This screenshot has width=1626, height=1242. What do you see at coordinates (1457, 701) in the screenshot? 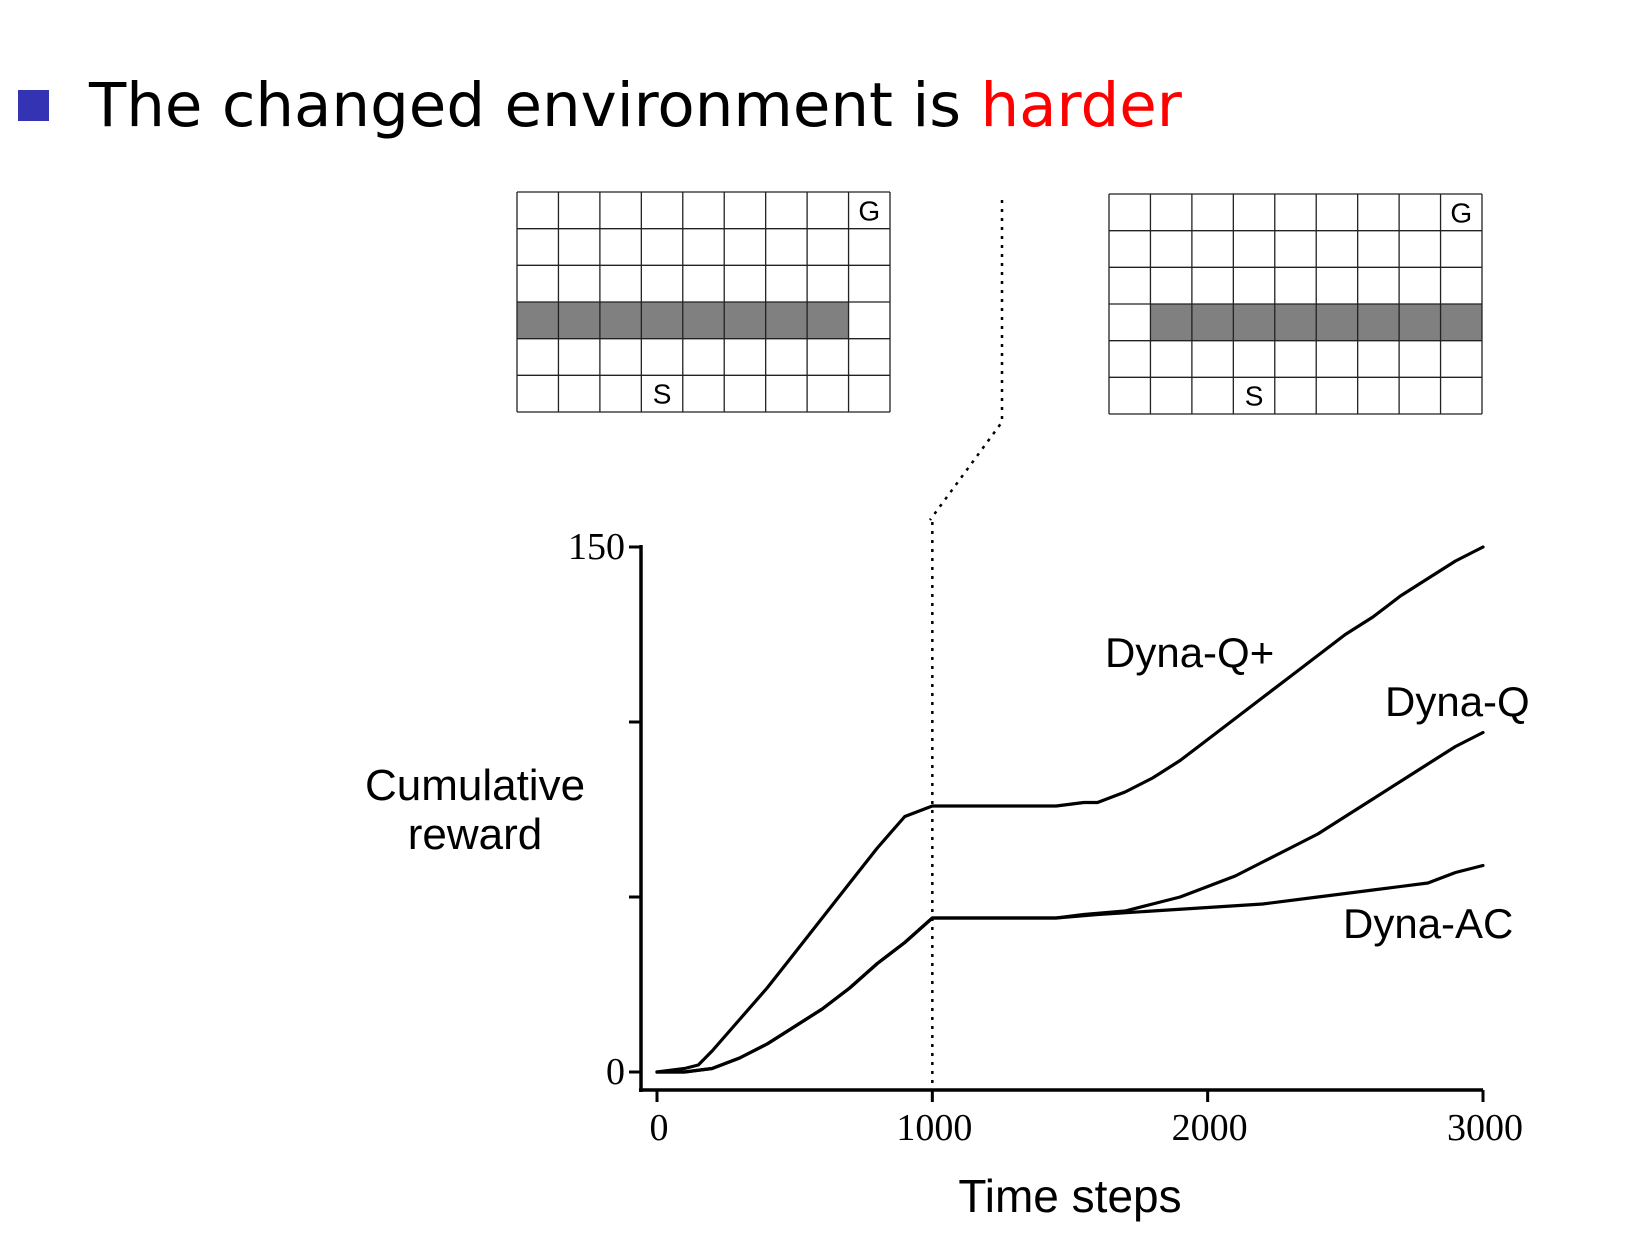
I see `series-label-dyna-q: Dyna-Q` at bounding box center [1457, 701].